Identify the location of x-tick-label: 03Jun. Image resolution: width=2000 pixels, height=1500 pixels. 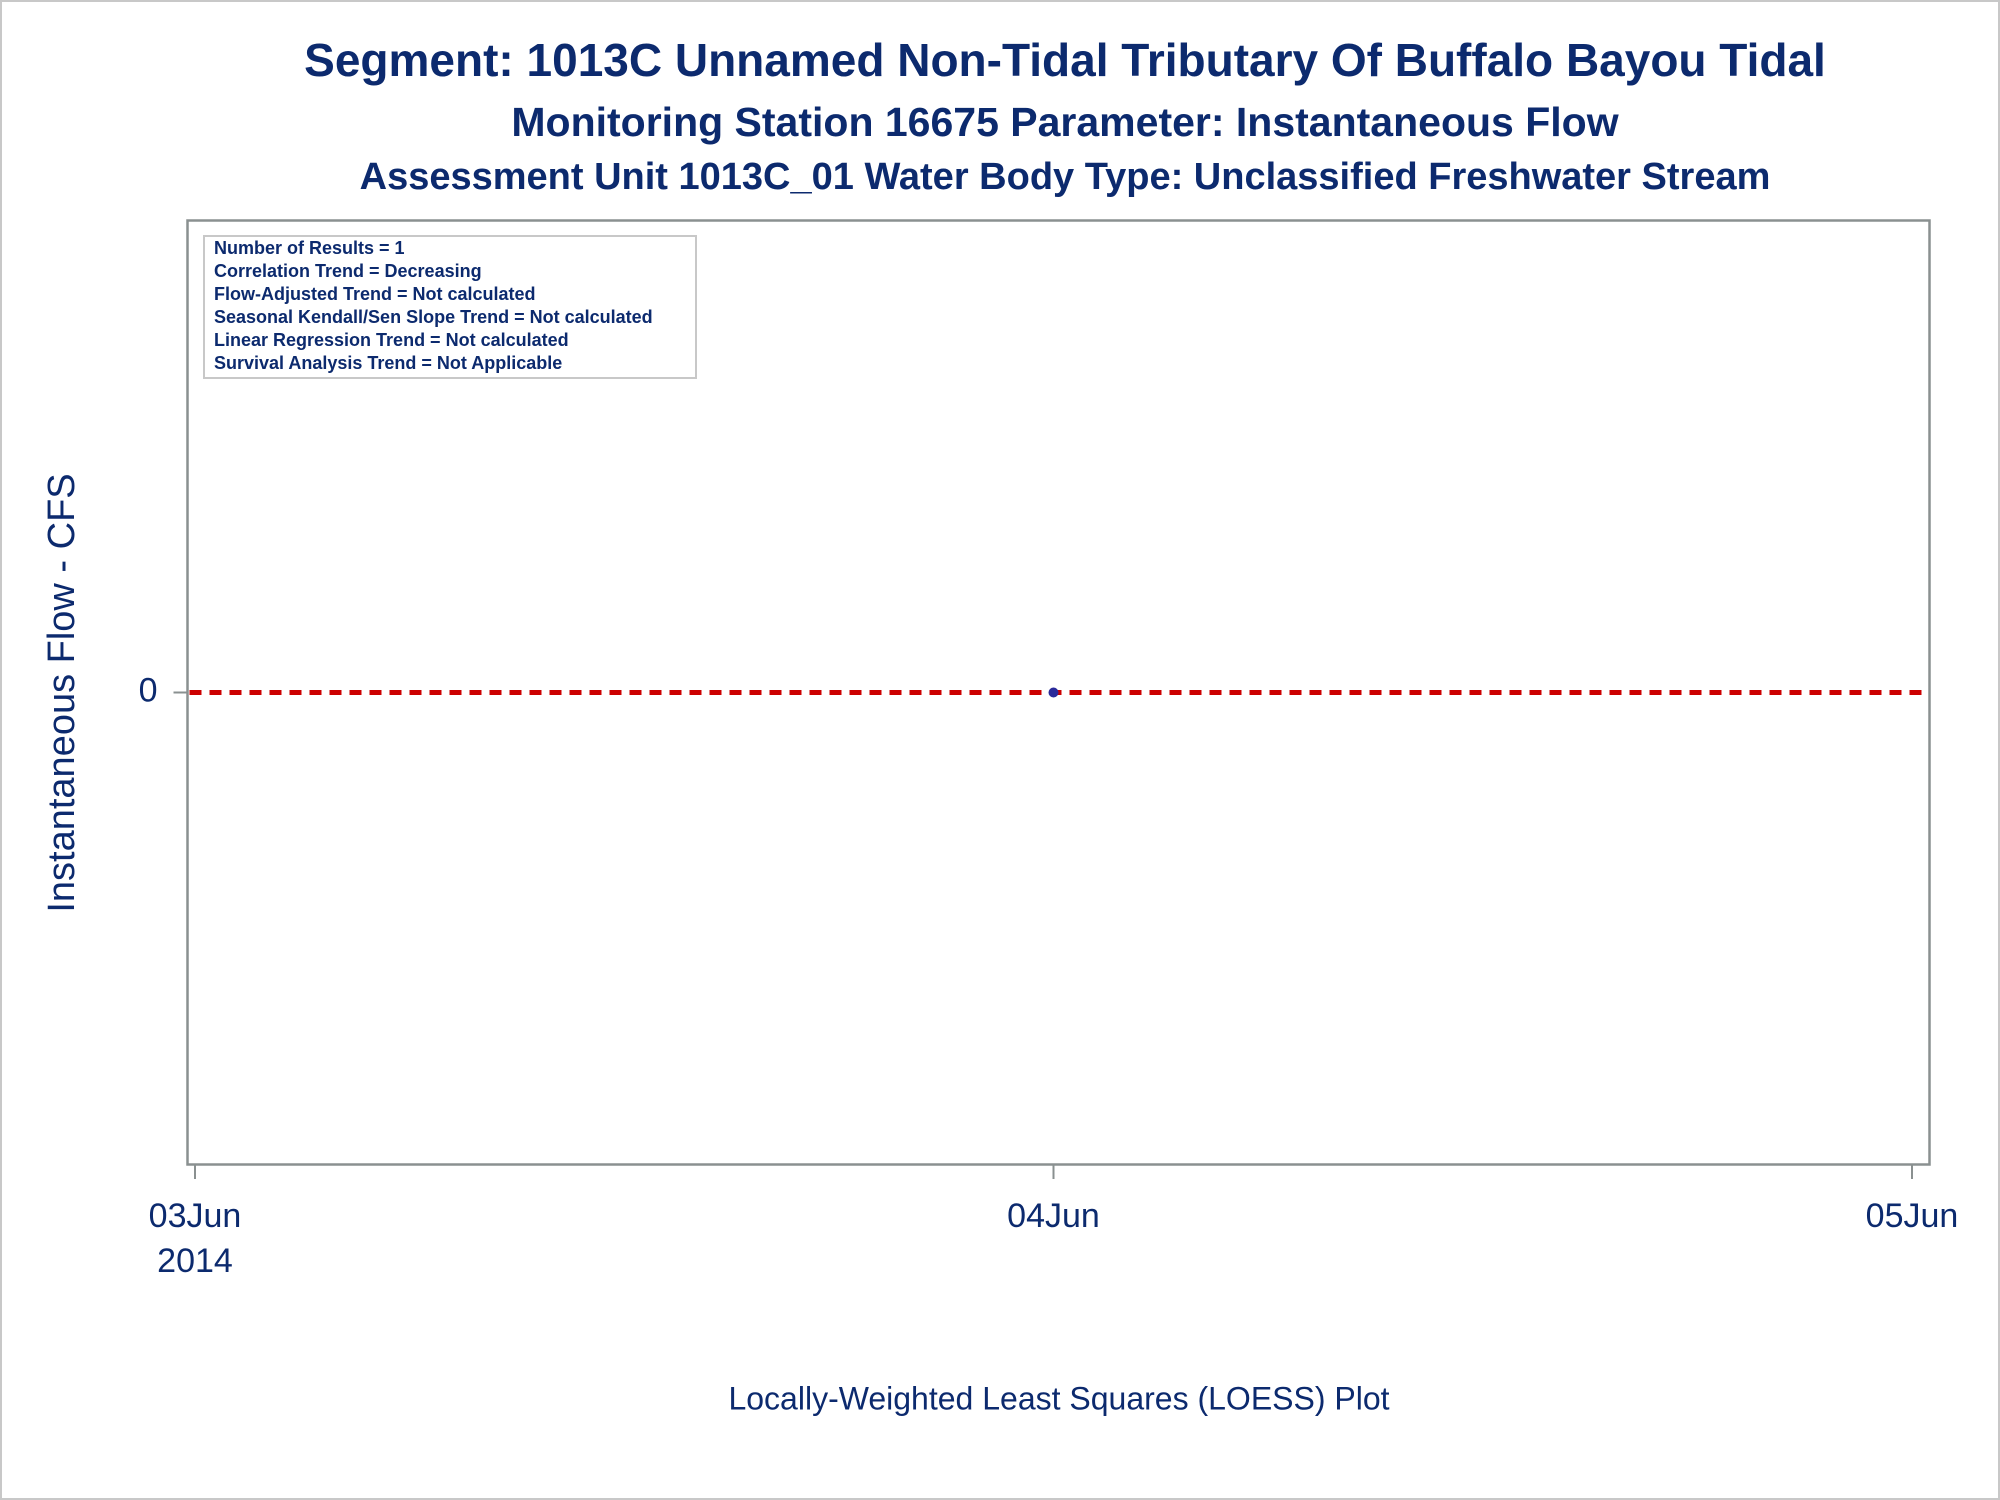
(195, 1216).